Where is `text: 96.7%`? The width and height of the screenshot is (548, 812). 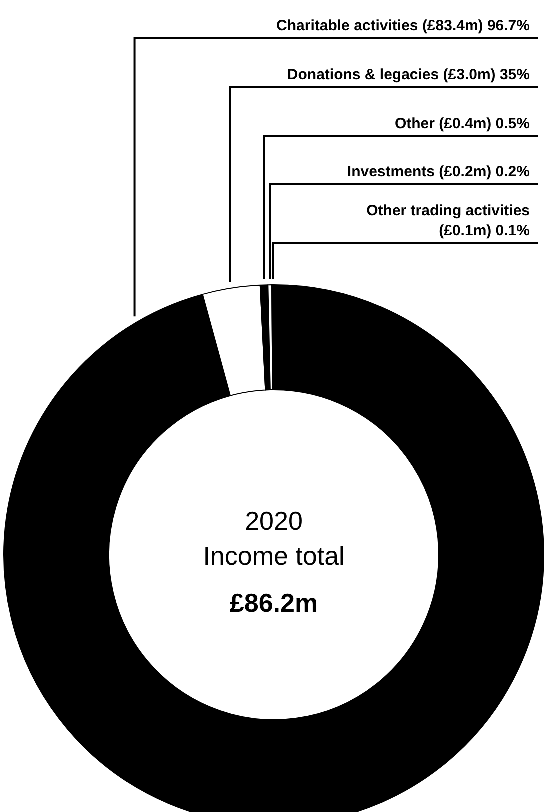
text: 96.7% is located at coordinates (508, 26).